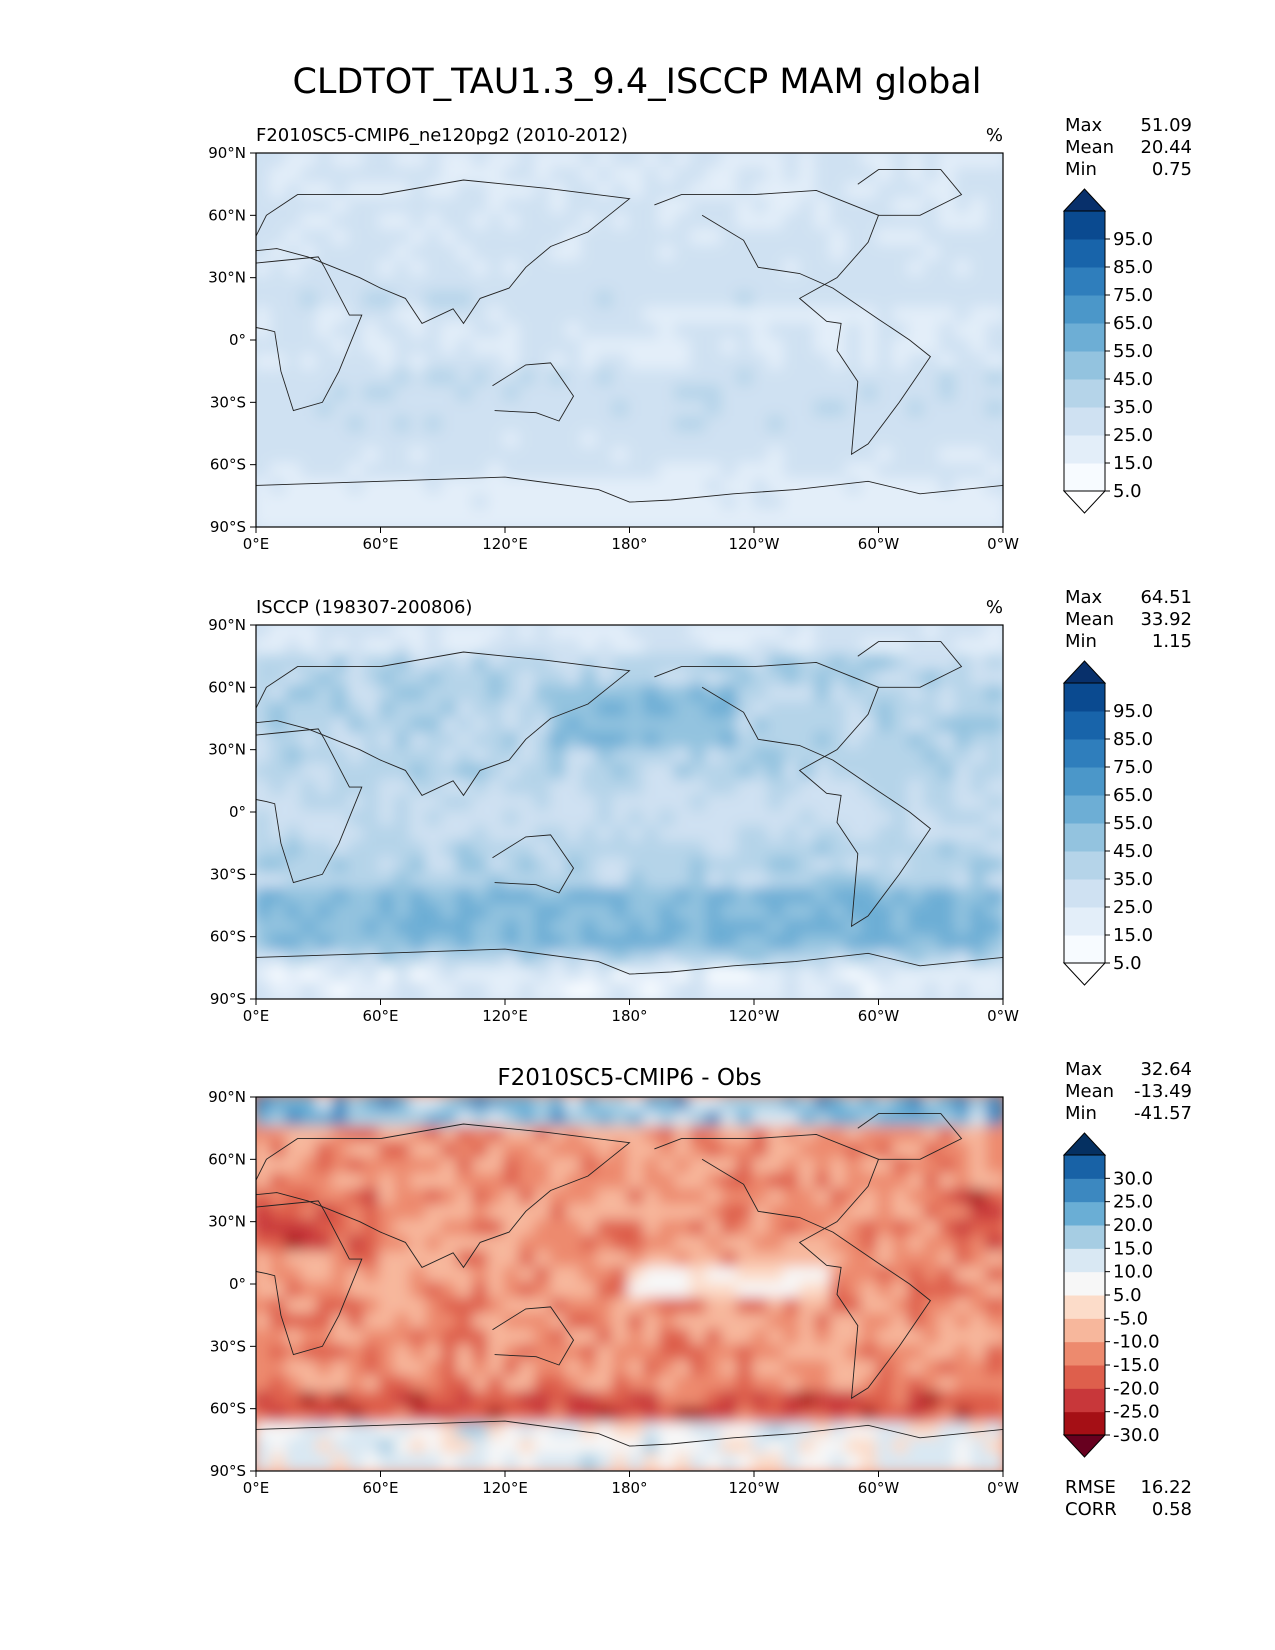  Describe the element at coordinates (1089, 147) in the screenshot. I see `stat-label: Mean` at that location.